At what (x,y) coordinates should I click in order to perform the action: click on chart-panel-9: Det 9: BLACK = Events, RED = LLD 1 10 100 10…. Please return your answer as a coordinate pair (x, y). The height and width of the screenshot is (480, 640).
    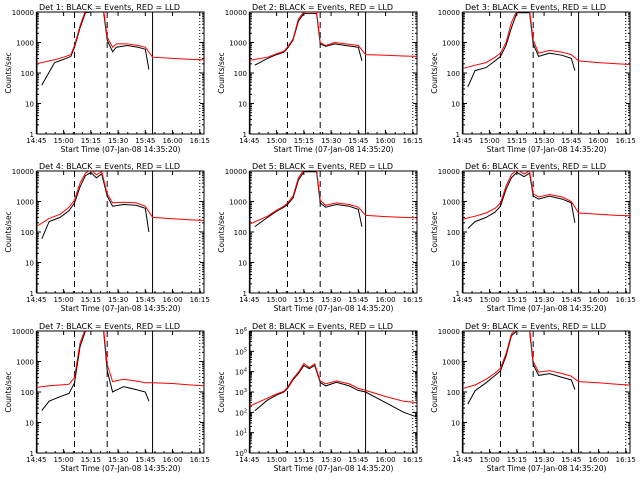
    Looking at the image, I should click on (533, 397).